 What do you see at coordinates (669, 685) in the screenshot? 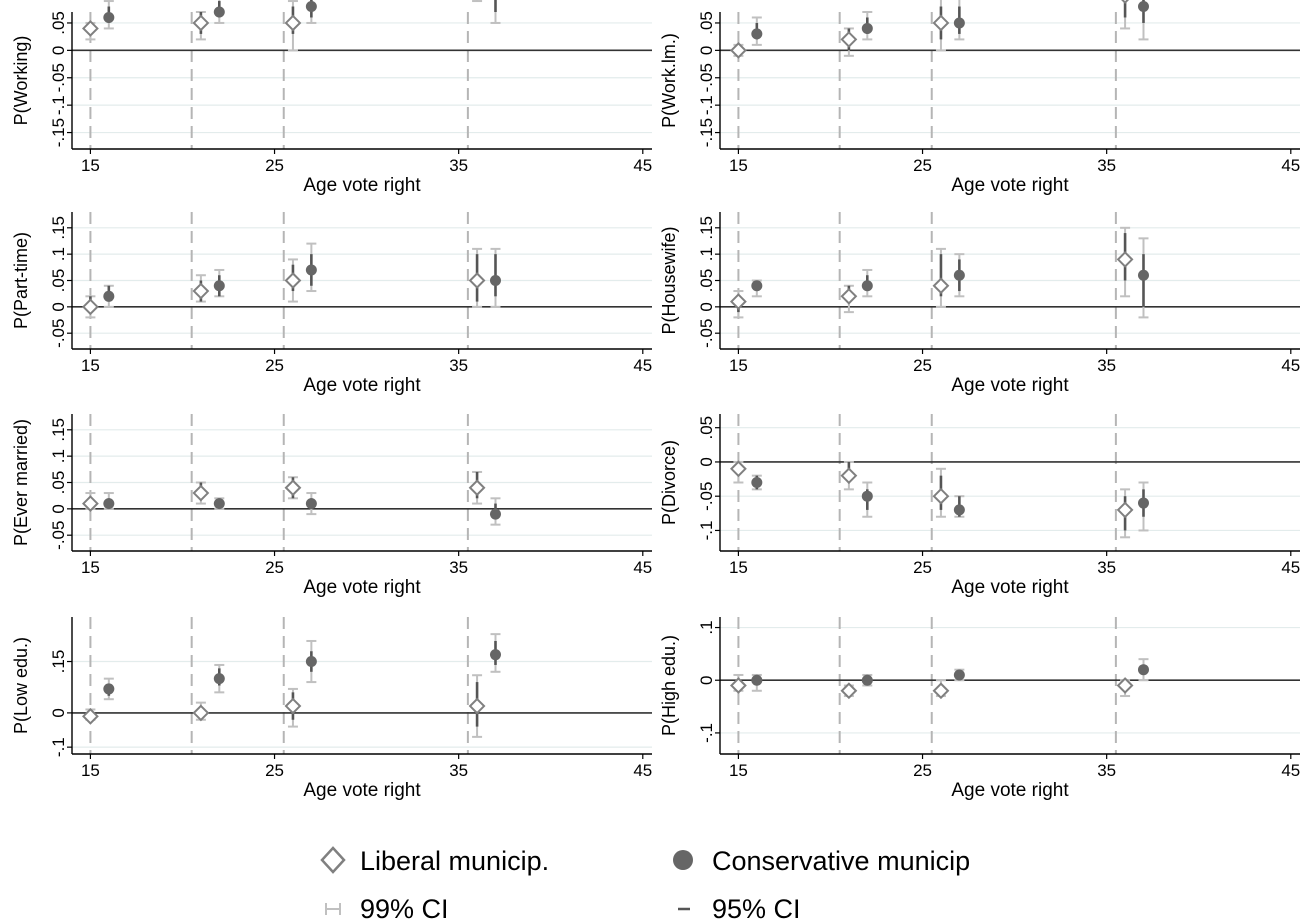
I see `y-axis-label: P(High edu.)` at bounding box center [669, 685].